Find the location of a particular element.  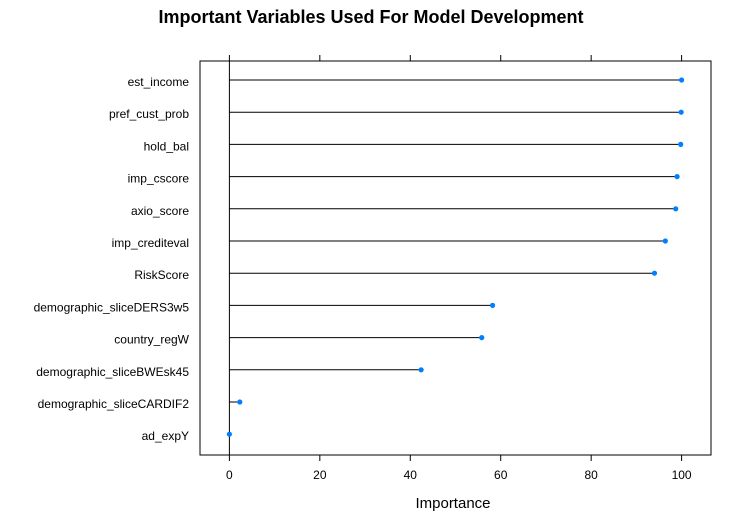

category-label: imp_cscore is located at coordinates (159, 179).